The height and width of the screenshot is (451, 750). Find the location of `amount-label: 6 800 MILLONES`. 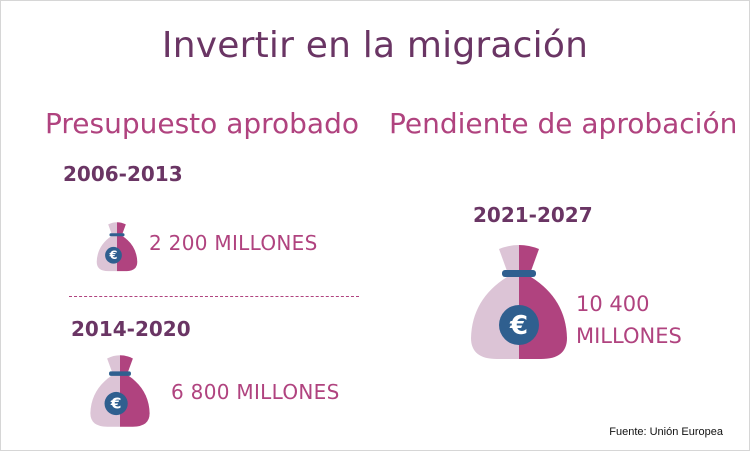

amount-label: 6 800 MILLONES is located at coordinates (255, 392).